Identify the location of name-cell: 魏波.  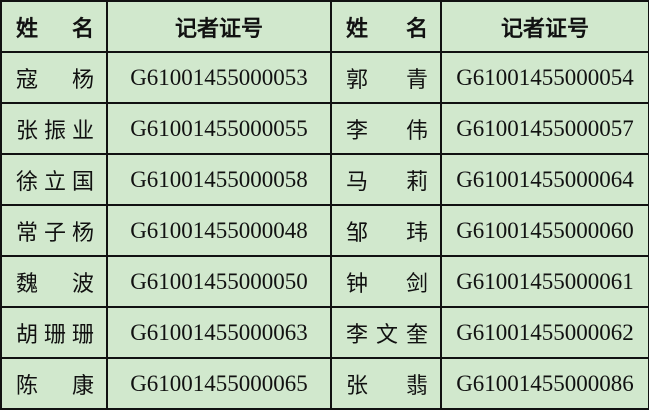
(54, 281).